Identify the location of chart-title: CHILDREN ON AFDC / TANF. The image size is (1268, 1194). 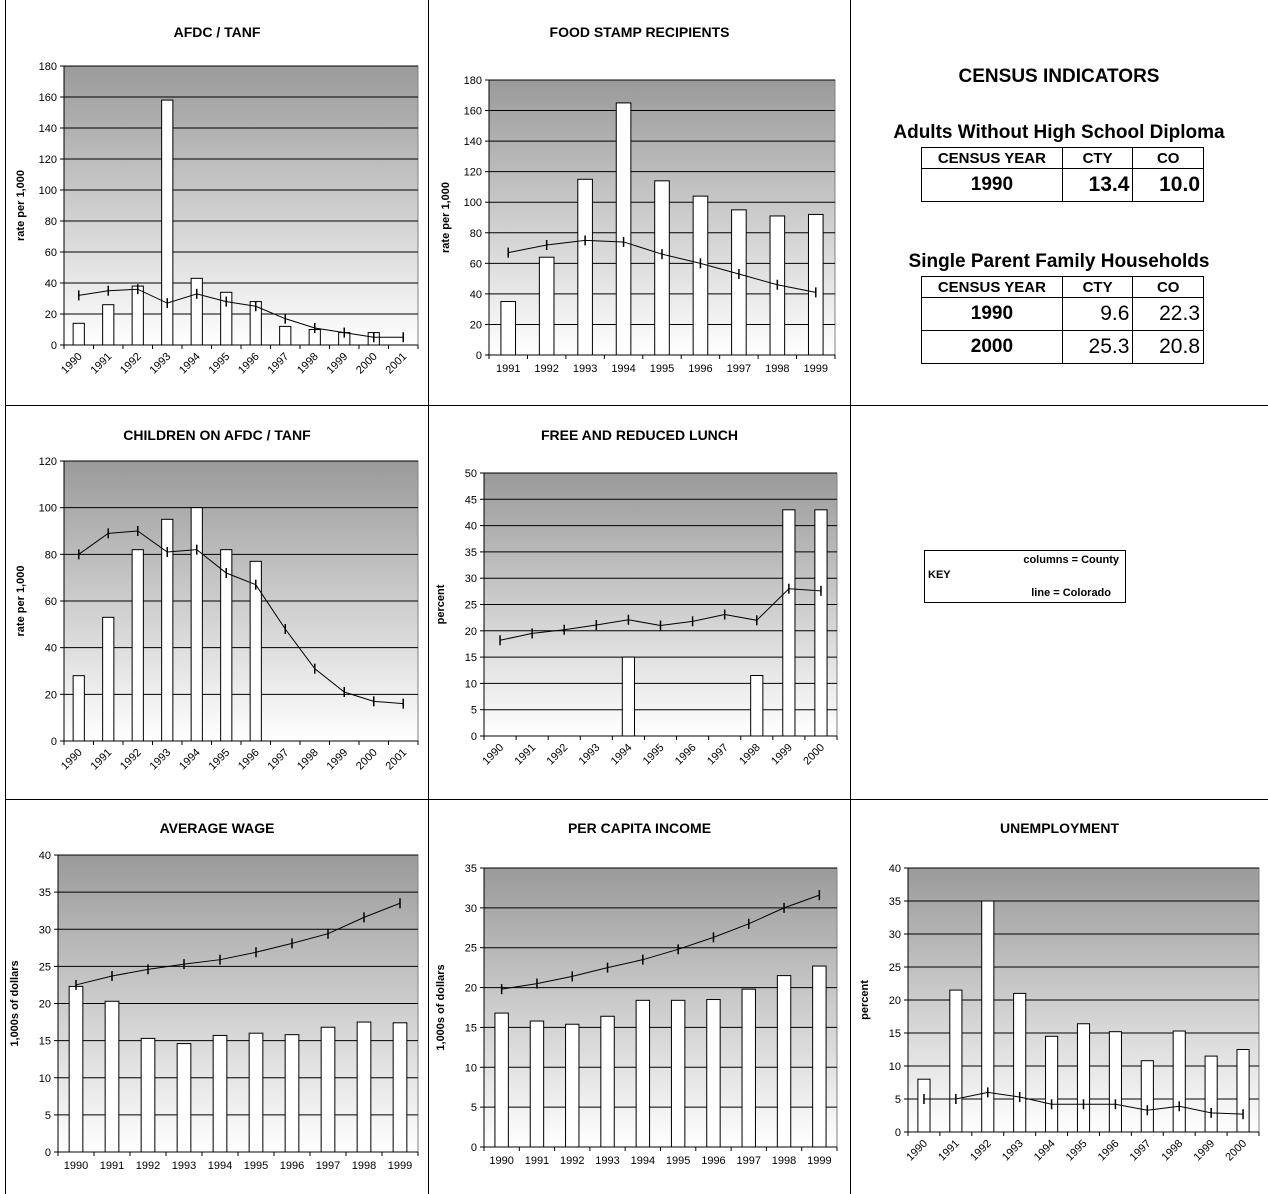
(217, 435).